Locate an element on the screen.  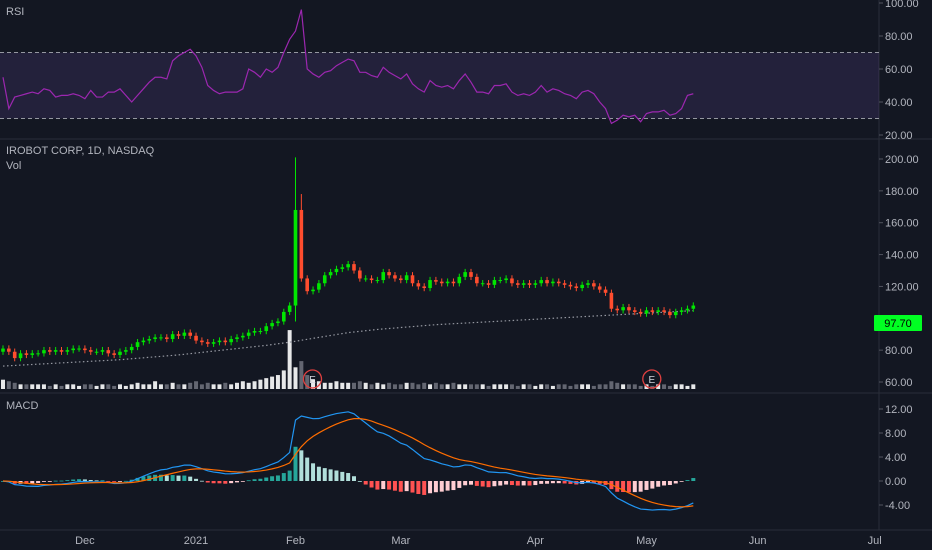
rsi-y-tick: 100.00 is located at coordinates (902, 5).